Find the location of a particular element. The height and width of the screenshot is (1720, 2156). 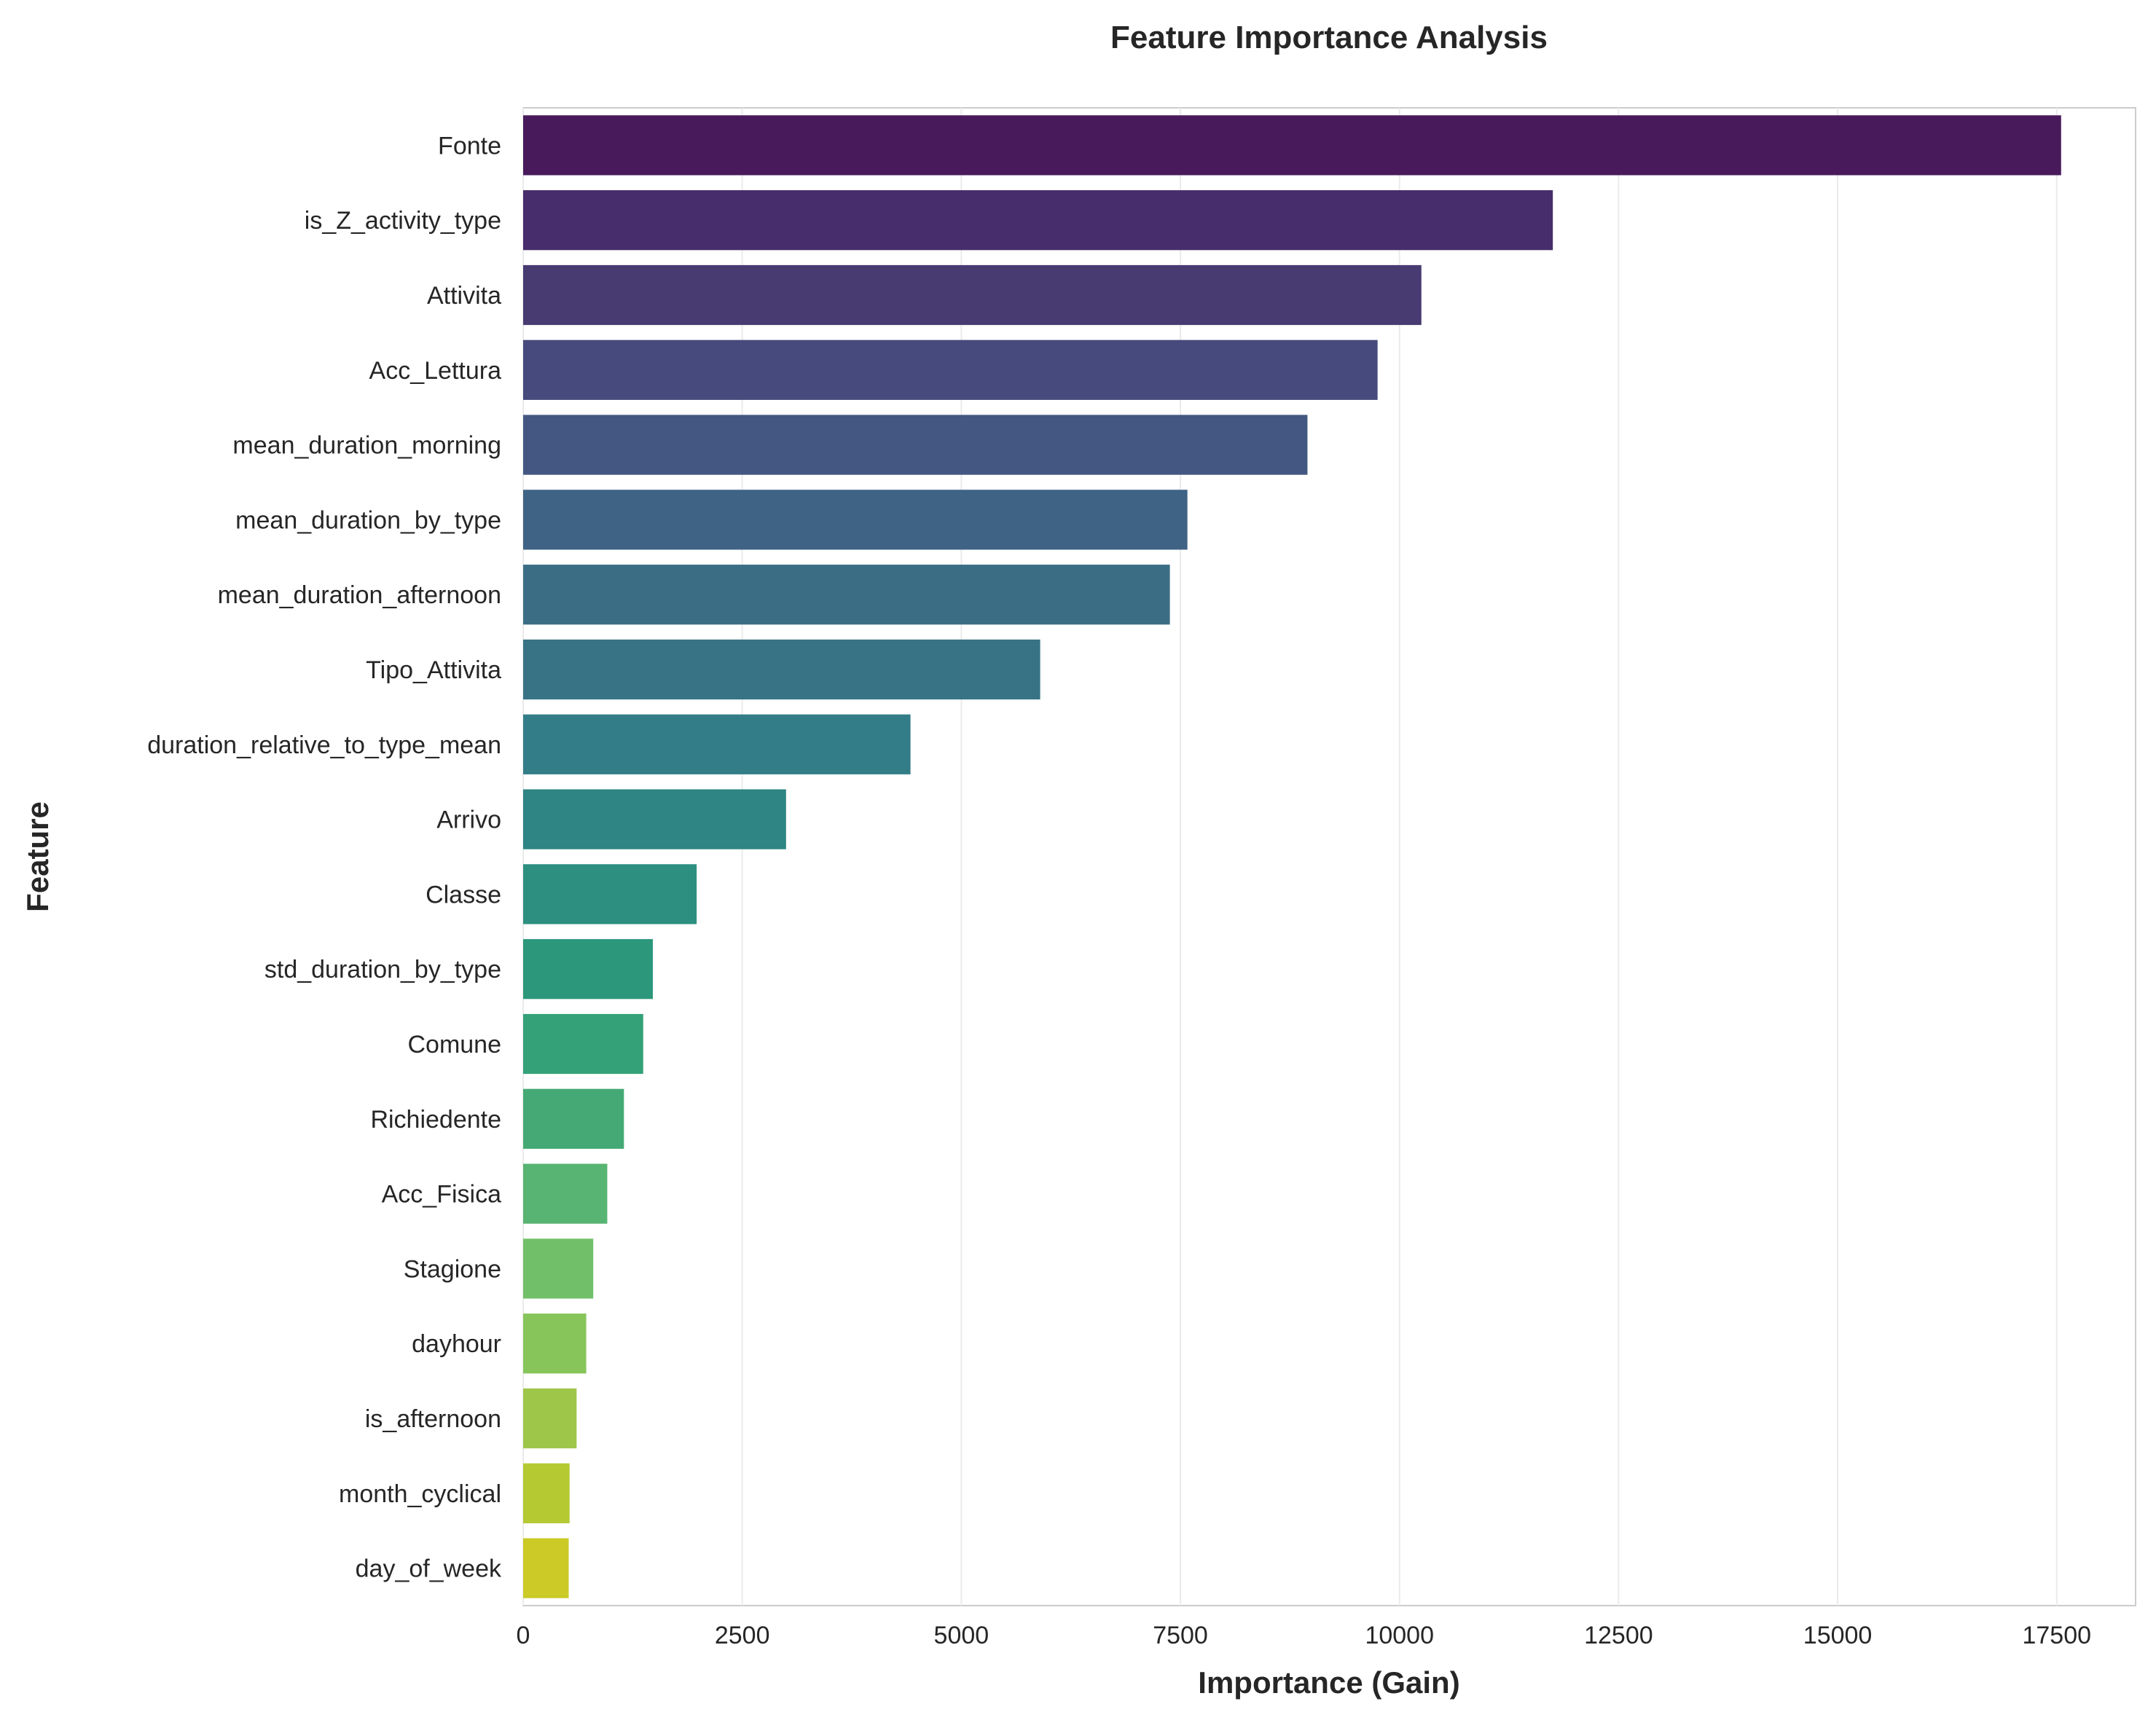

x-tick-label: 5000 is located at coordinates (961, 1635).